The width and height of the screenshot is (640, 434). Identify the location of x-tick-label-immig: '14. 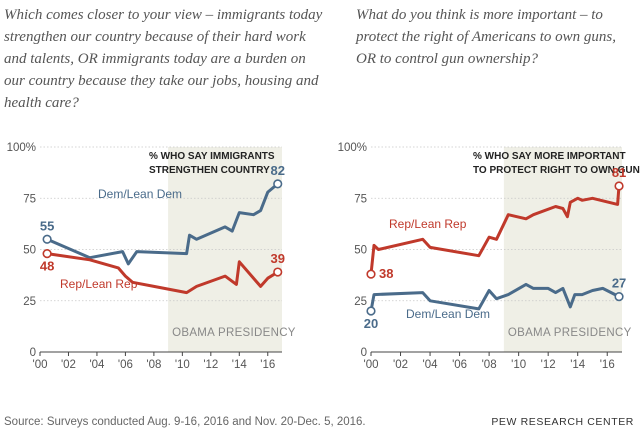
(240, 365).